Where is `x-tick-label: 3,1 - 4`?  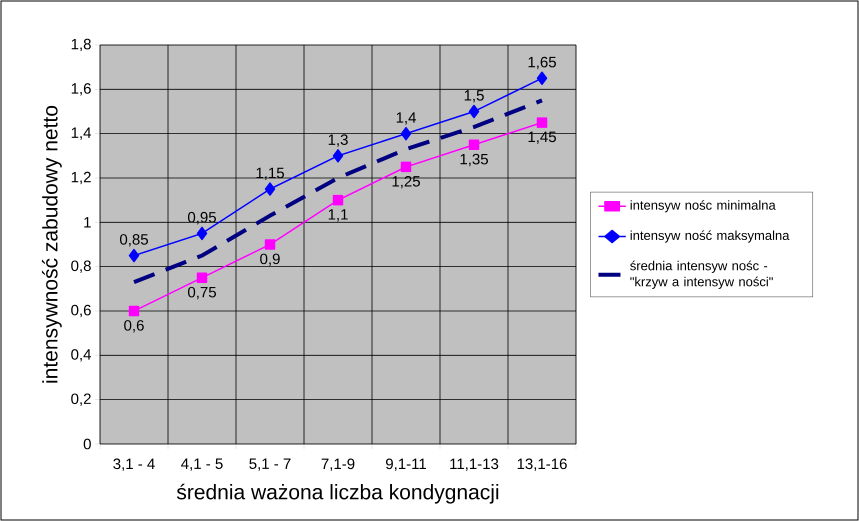 x-tick-label: 3,1 - 4 is located at coordinates (134, 464).